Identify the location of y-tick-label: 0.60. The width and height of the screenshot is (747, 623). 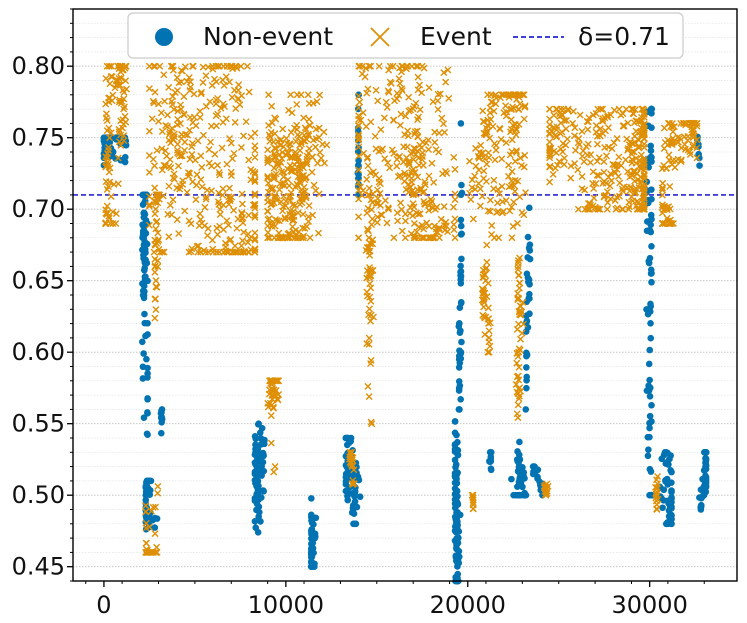
(38, 352).